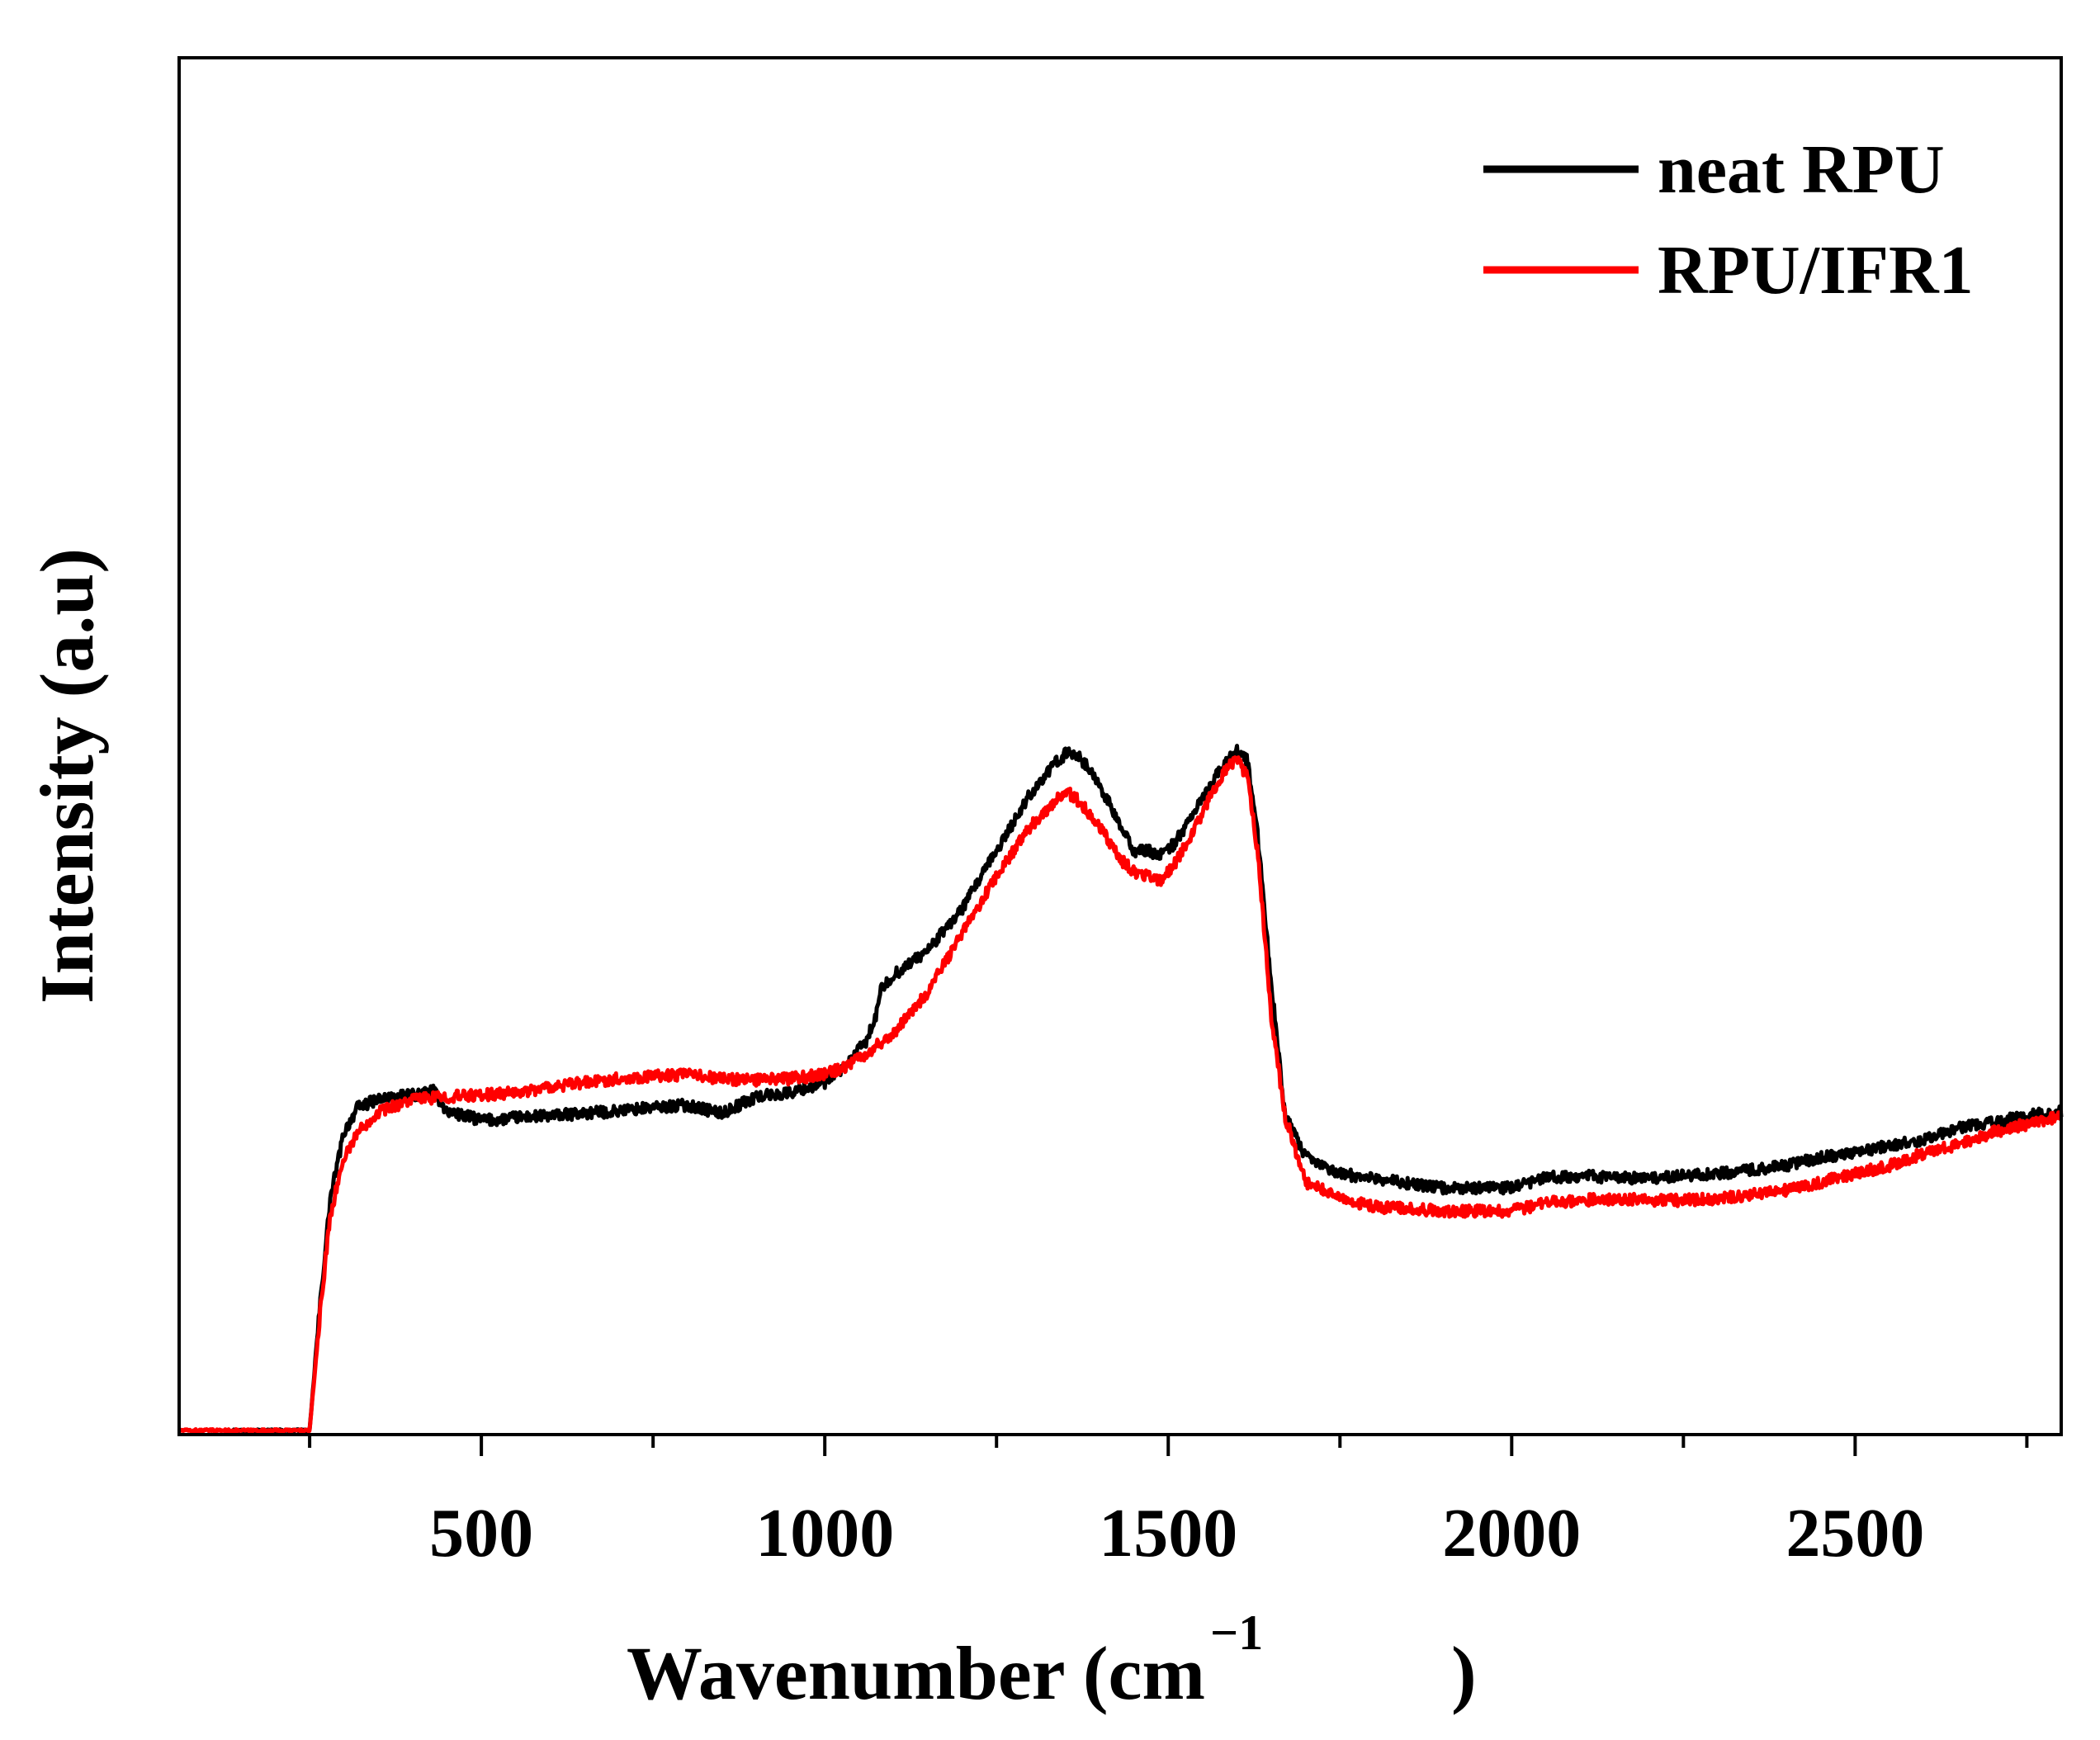 This screenshot has width=2100, height=1740. I want to click on x-tick-label-2500: 2500, so click(1854, 1534).